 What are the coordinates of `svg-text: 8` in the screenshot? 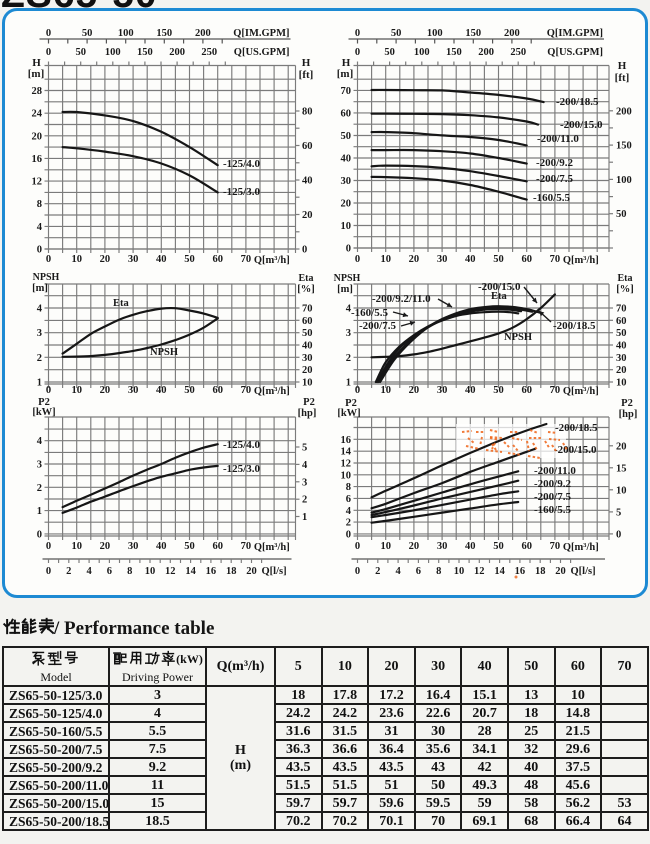 It's located at (438, 571).